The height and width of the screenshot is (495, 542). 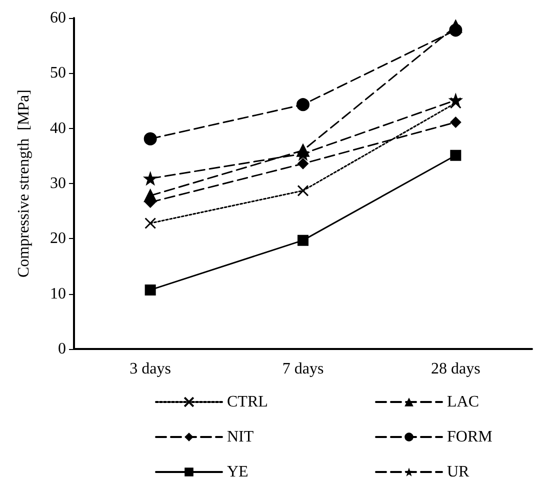 I want to click on y-tick-label: 20, so click(x=58, y=239).